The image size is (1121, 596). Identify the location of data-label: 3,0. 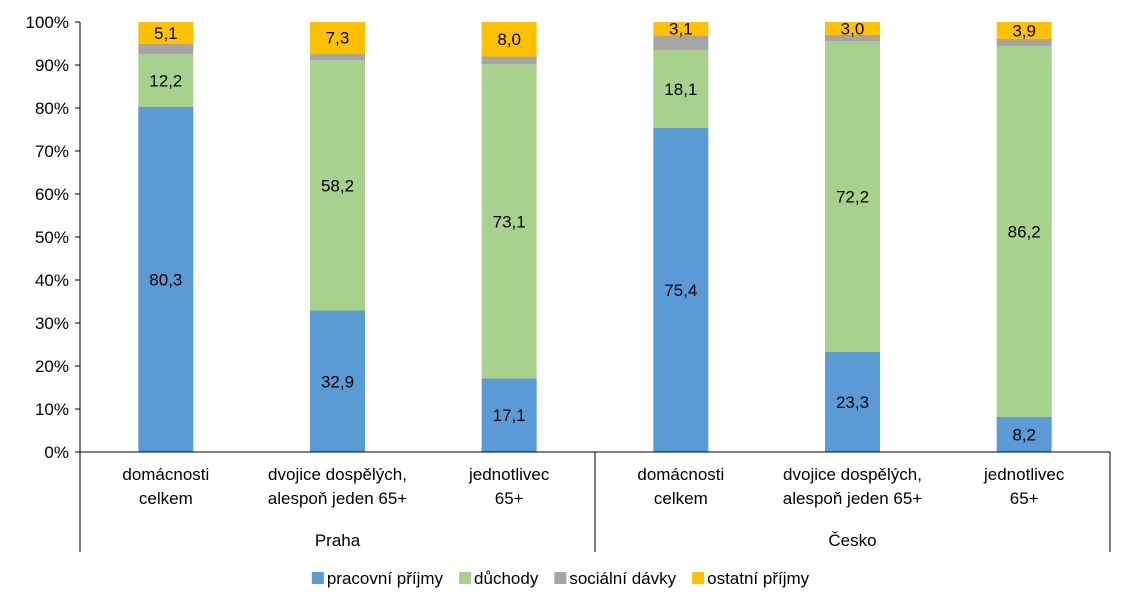
(853, 28).